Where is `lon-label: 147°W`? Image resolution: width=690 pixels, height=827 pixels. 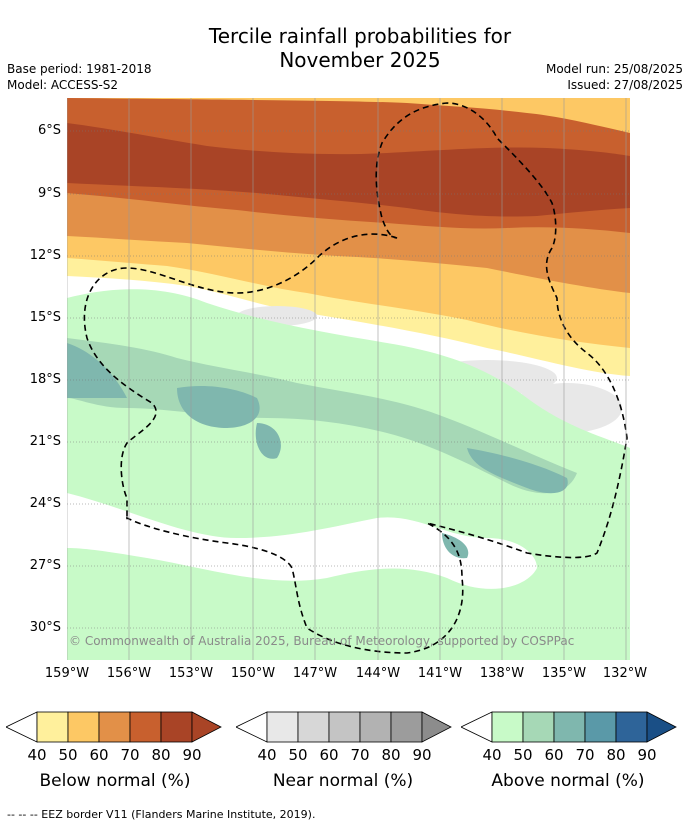 lon-label: 147°W is located at coordinates (315, 673).